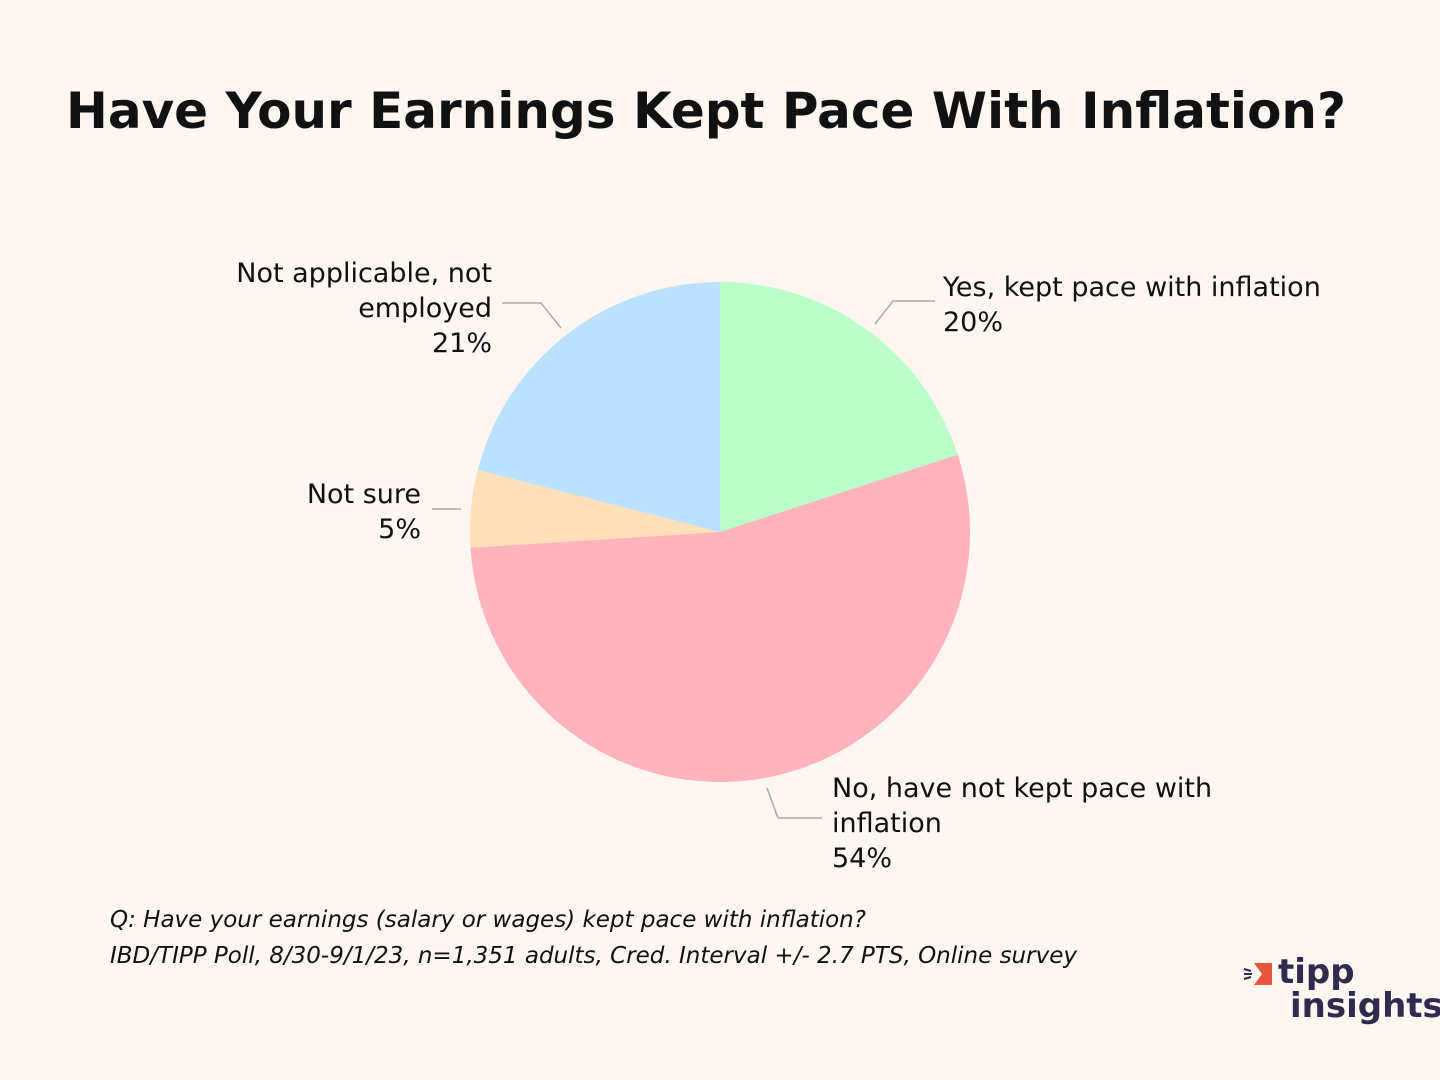 This screenshot has width=1440, height=1080. I want to click on slice-label: Not sure 5%, so click(321, 512).